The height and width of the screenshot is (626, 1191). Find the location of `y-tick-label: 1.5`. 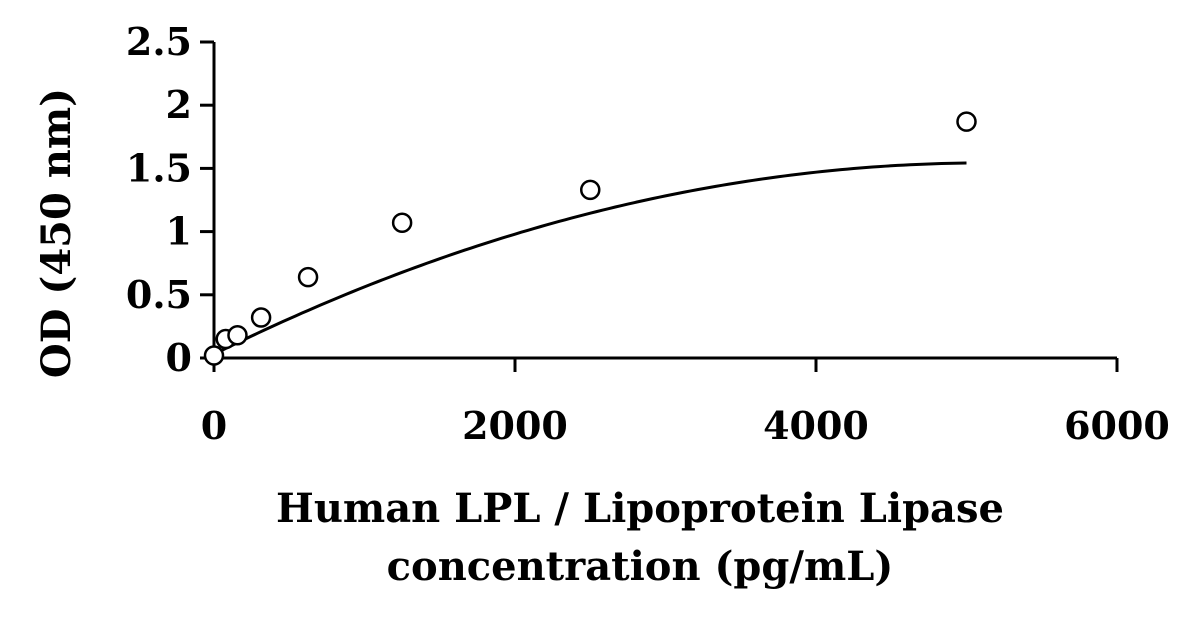

y-tick-label: 1.5 is located at coordinates (159, 167).